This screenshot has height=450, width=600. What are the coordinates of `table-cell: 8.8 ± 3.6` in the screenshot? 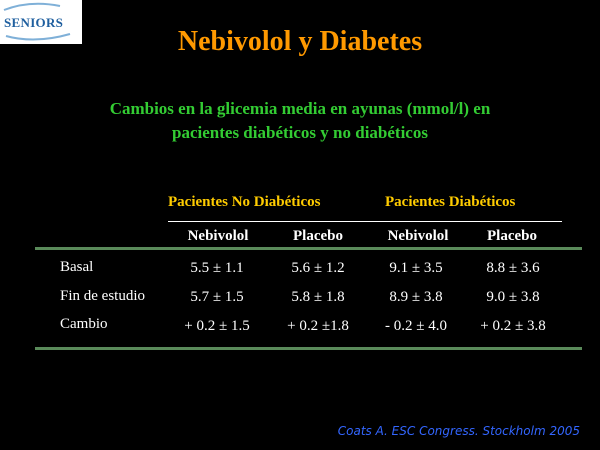 It's located at (513, 268).